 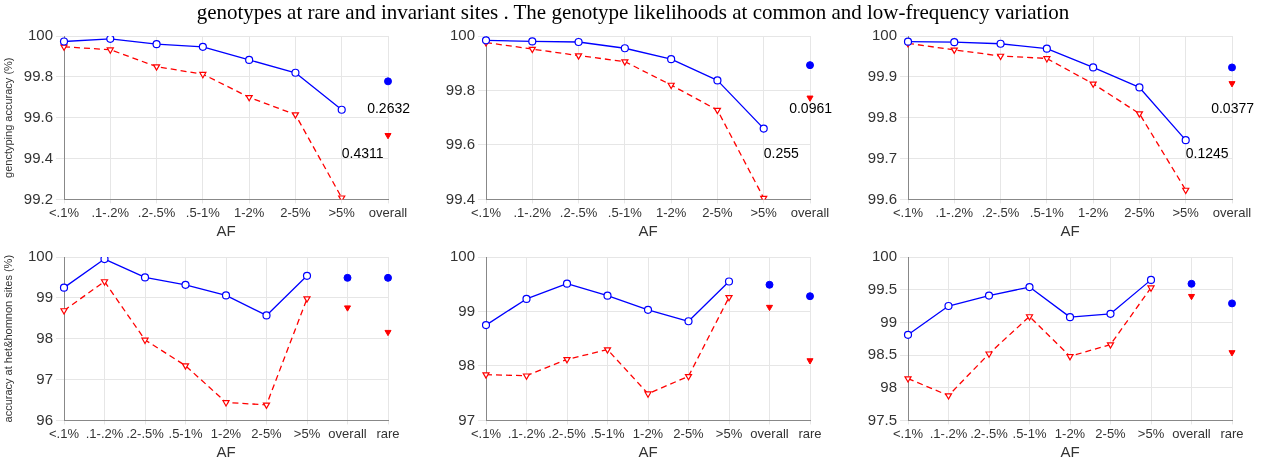 I want to click on annotation: 0.0961, so click(x=811, y=108).